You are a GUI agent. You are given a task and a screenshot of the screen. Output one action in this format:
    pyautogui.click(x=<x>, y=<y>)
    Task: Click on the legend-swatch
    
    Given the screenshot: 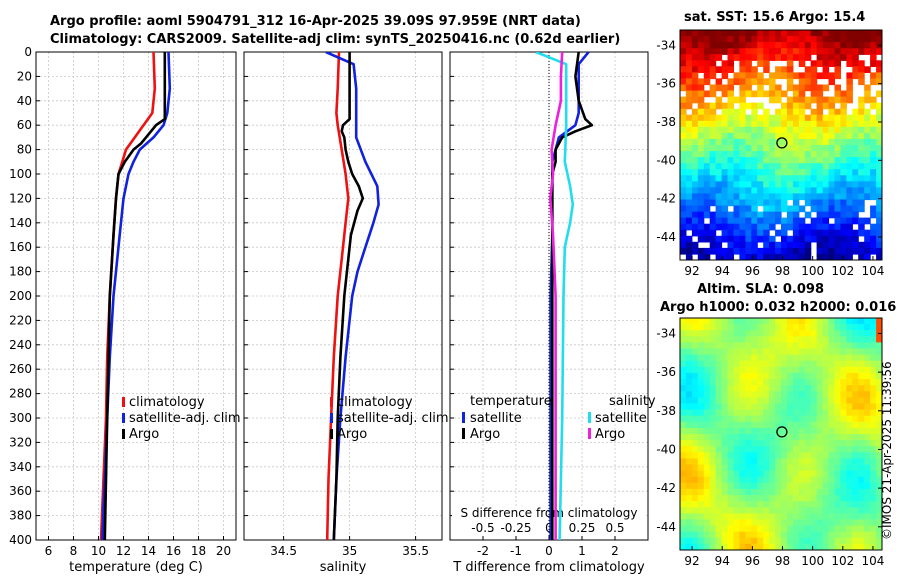 What is the action you would take?
    pyautogui.click(x=123, y=434)
    